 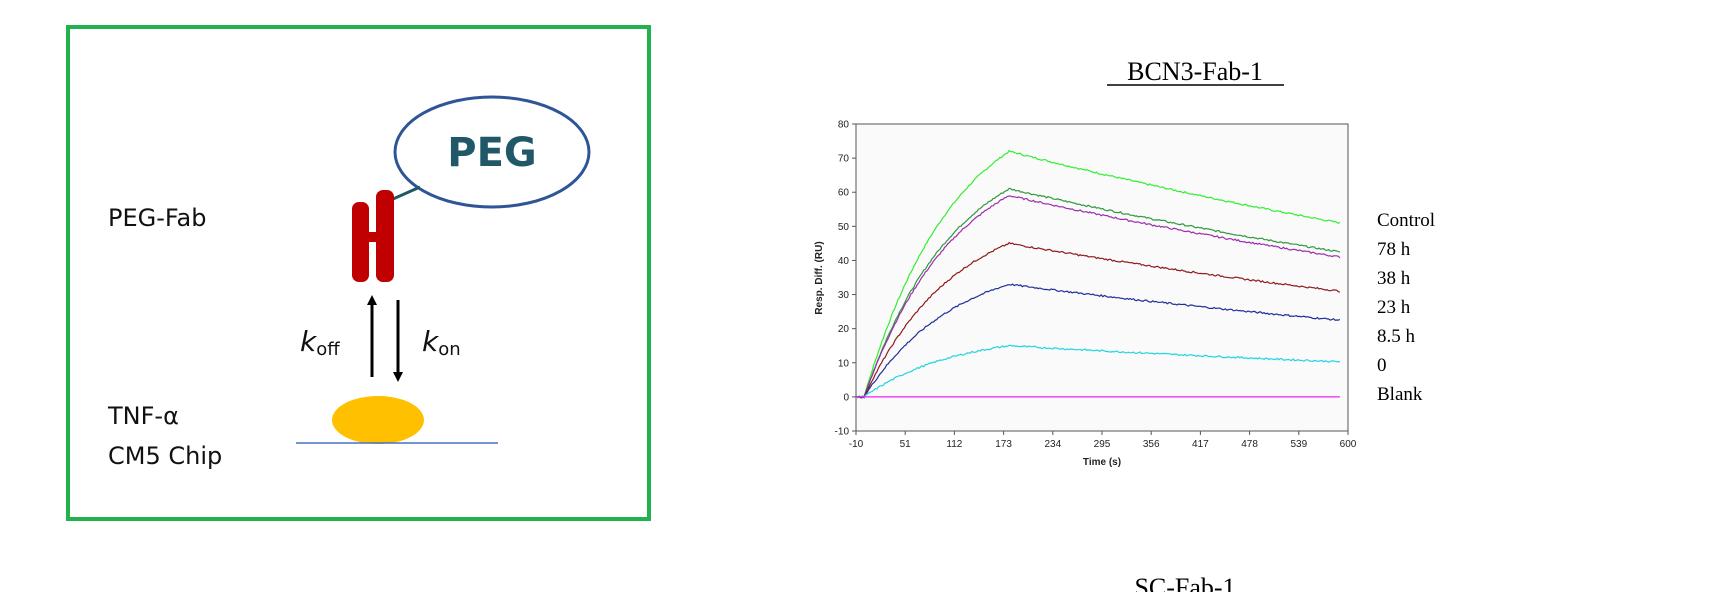 I want to click on tnf-alpha-label: TNF-α, so click(x=143, y=416).